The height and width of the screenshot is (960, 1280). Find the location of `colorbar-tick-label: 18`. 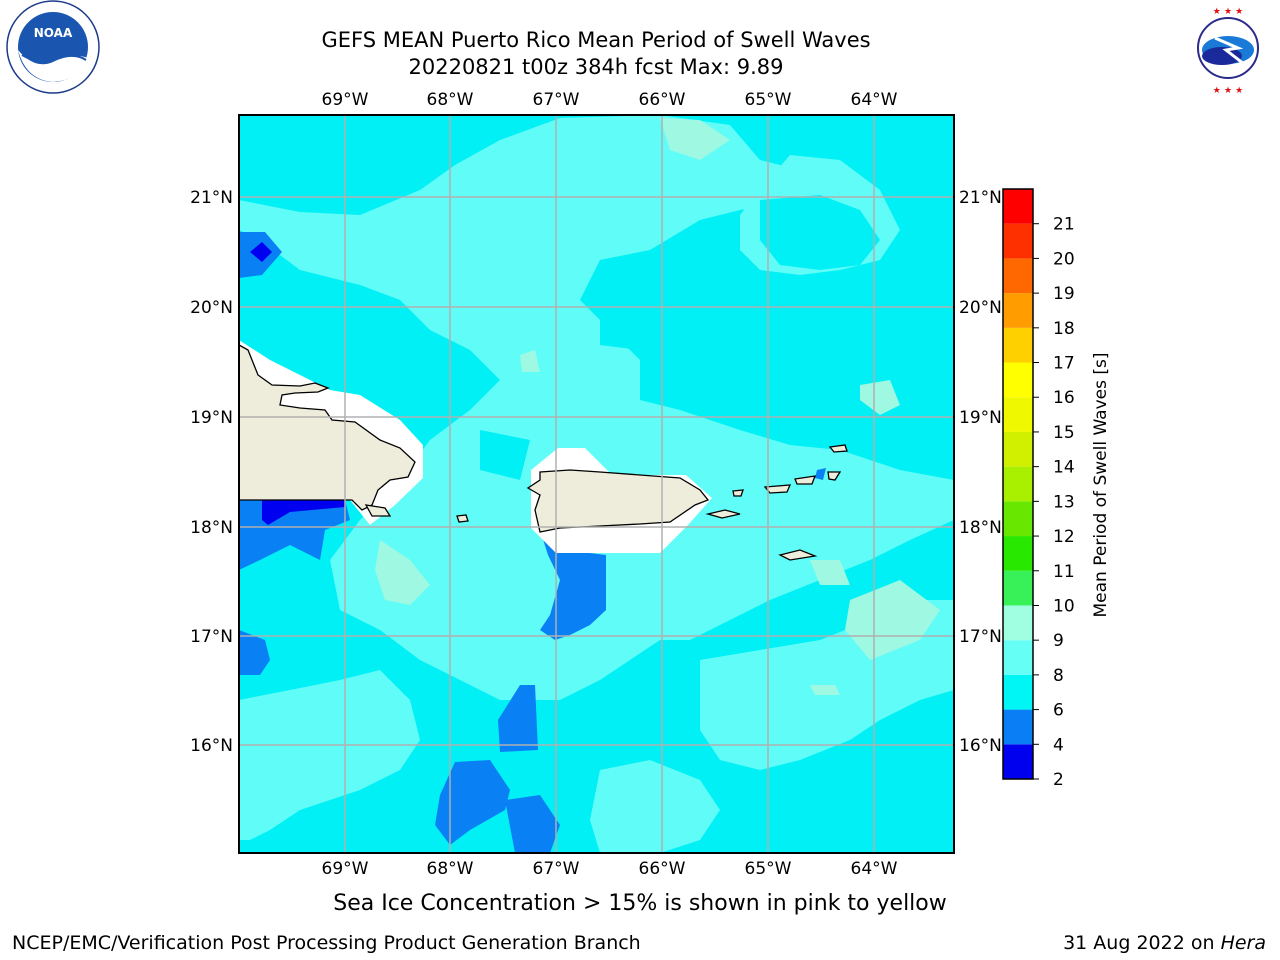

colorbar-tick-label: 18 is located at coordinates (1064, 329).